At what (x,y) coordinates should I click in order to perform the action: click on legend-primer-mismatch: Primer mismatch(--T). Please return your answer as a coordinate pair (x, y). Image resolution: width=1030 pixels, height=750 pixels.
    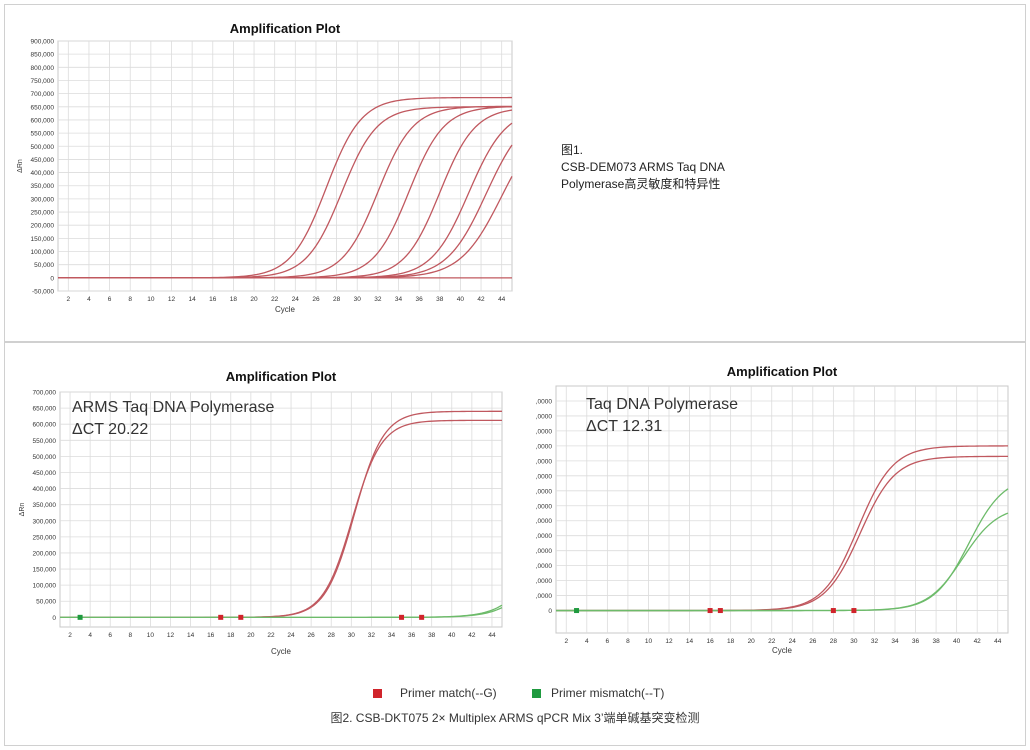
    Looking at the image, I should click on (598, 693).